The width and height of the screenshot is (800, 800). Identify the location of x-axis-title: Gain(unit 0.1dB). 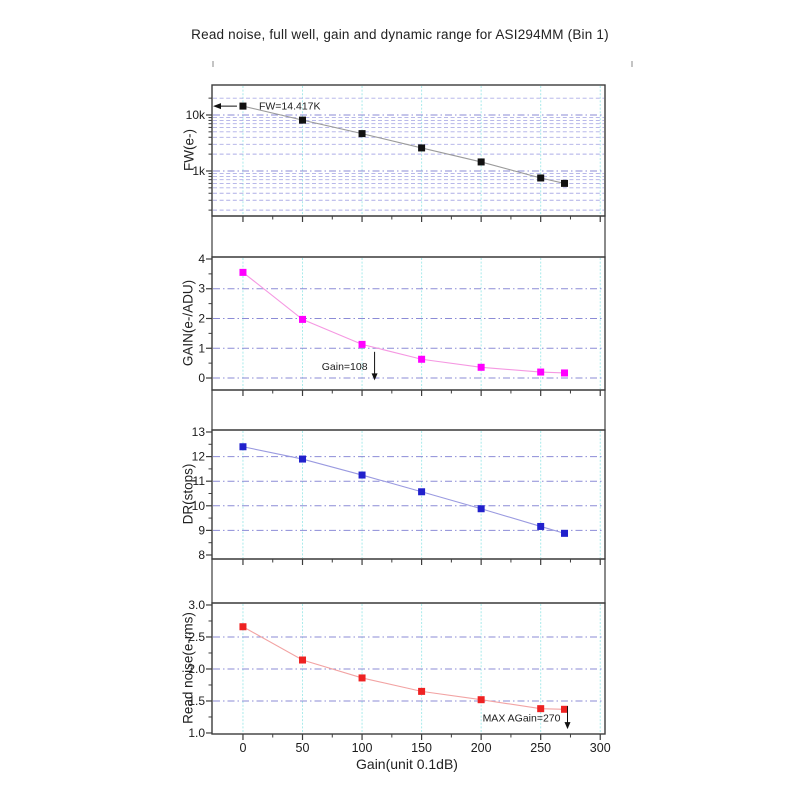
(407, 764).